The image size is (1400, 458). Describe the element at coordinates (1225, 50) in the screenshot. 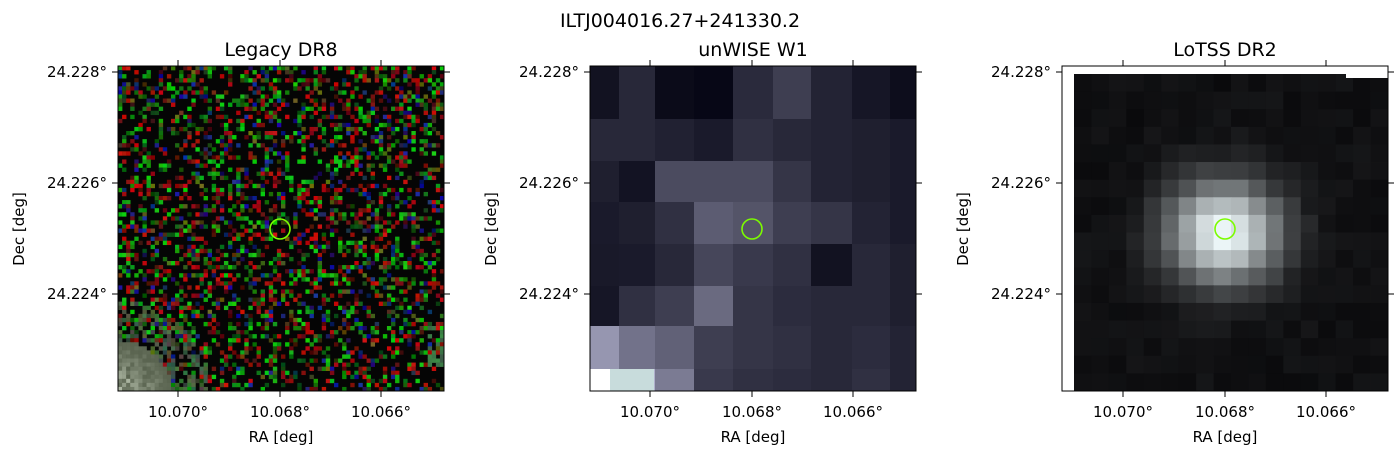

I see `panel-title: LoTSS DR2` at that location.